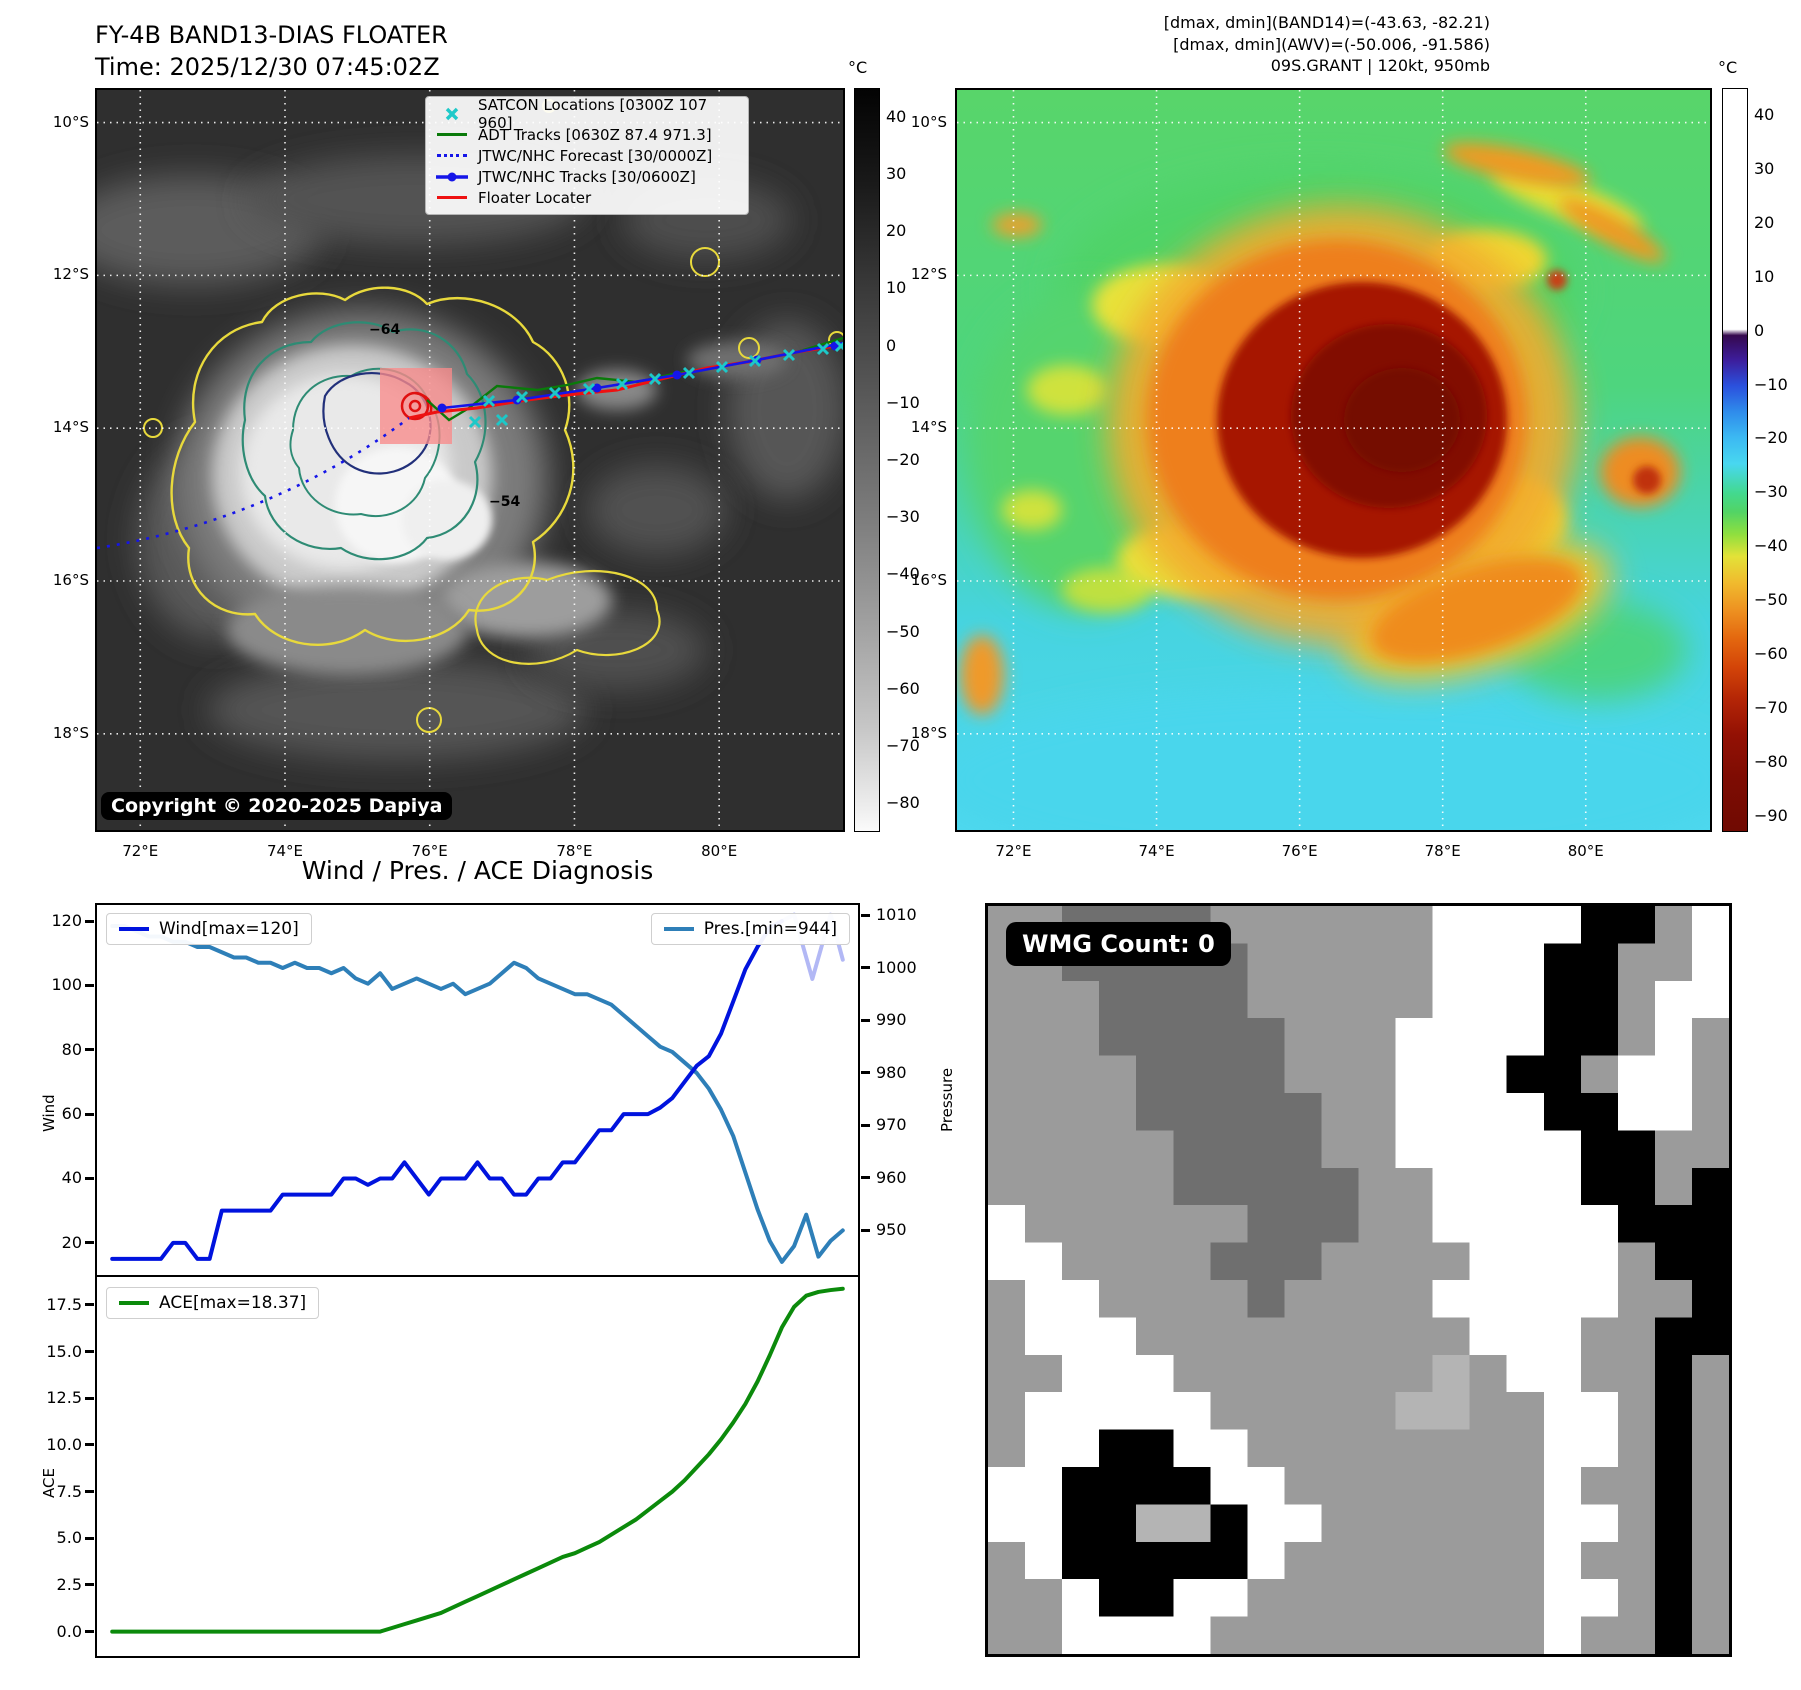 The image size is (1801, 1690). Describe the element at coordinates (70, 732) in the screenshot. I see `lat-label-left: 18°S` at that location.